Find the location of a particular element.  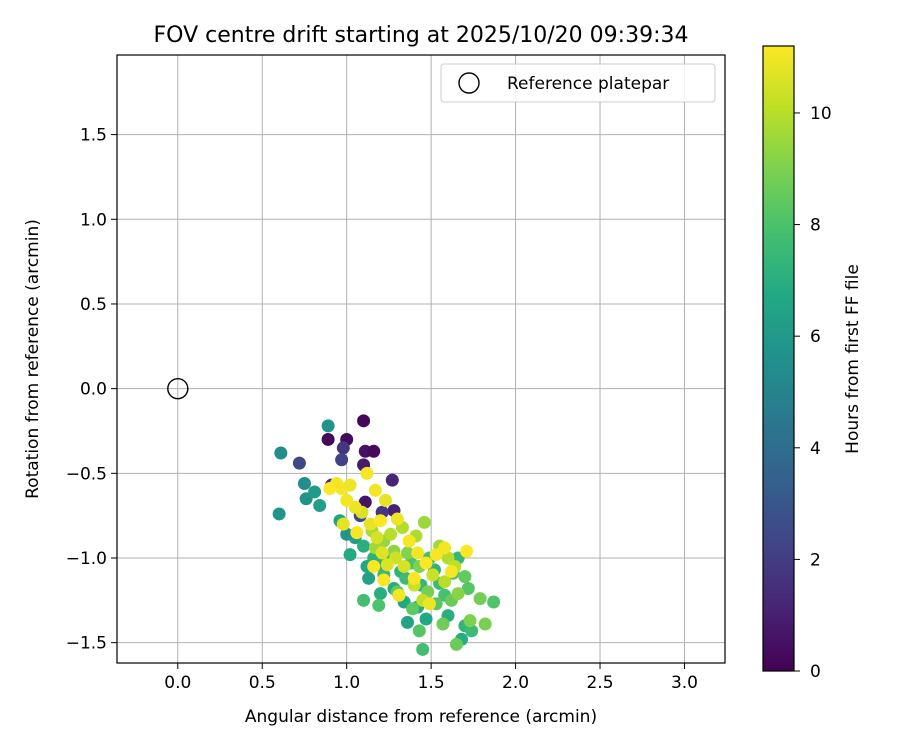

y-tick-label: 0.0 is located at coordinates (93, 390).